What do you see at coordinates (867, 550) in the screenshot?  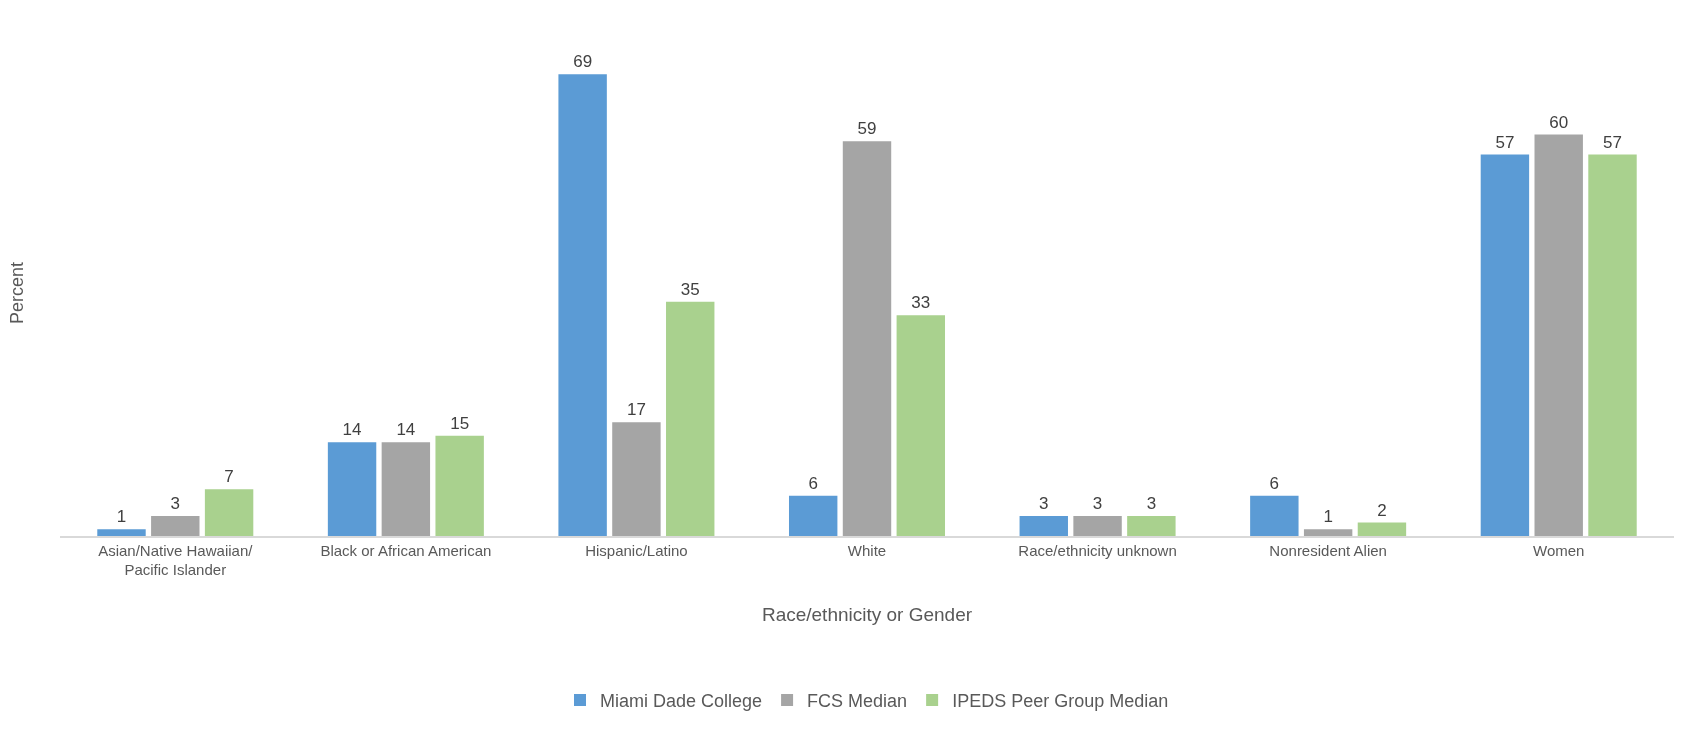 I see `x-tick-label: White` at bounding box center [867, 550].